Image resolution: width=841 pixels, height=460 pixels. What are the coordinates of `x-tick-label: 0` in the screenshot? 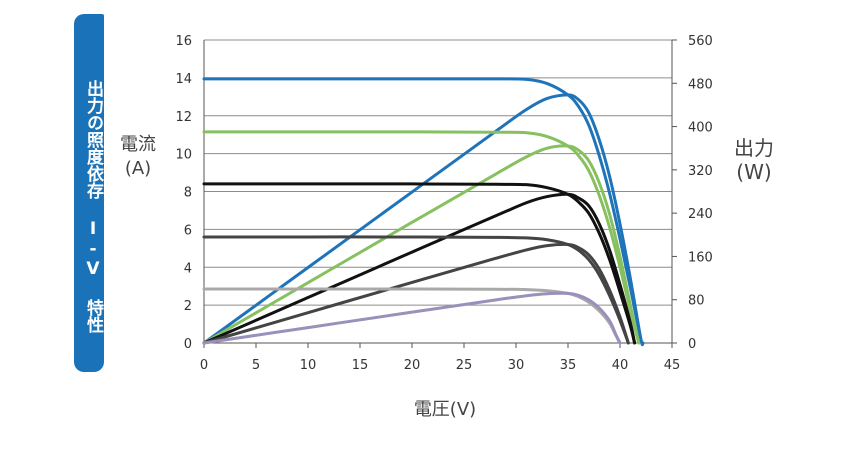 It's located at (204, 365).